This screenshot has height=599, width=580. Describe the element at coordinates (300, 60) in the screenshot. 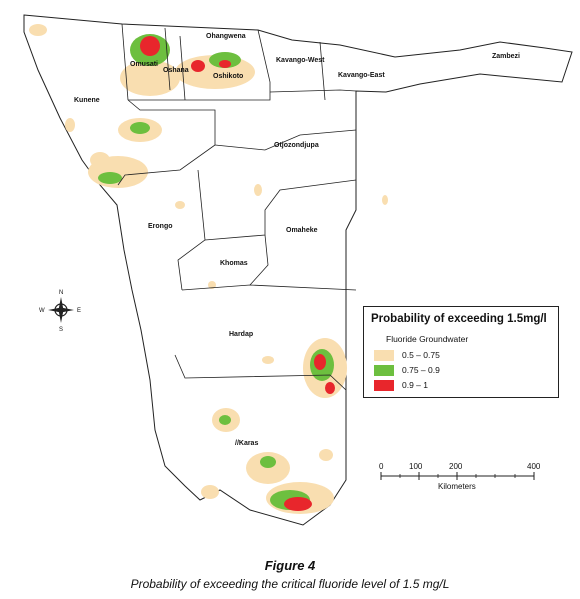

I see `label-kavango-west: Kavango-West` at that location.